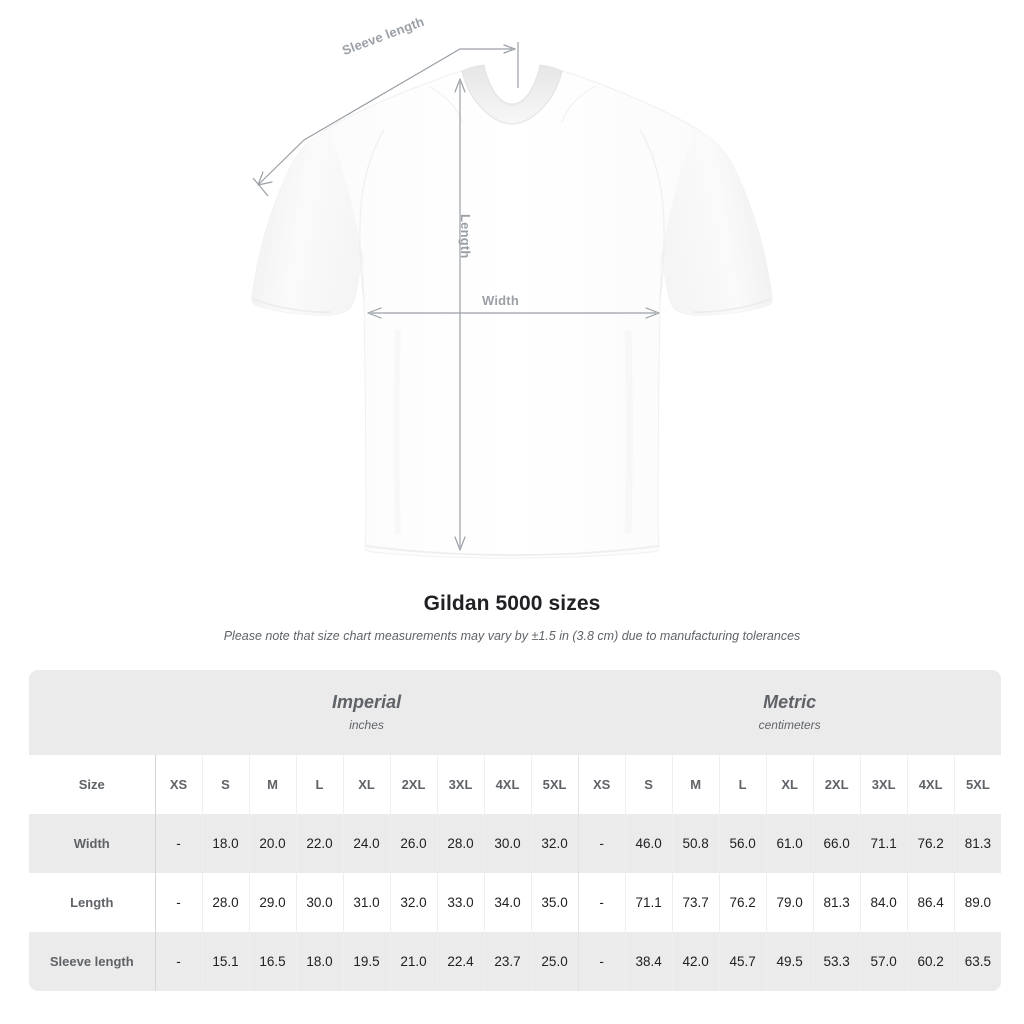 This screenshot has width=1024, height=1024. Describe the element at coordinates (977, 961) in the screenshot. I see `cell-sleeve-met-5xl: 63.5` at that location.